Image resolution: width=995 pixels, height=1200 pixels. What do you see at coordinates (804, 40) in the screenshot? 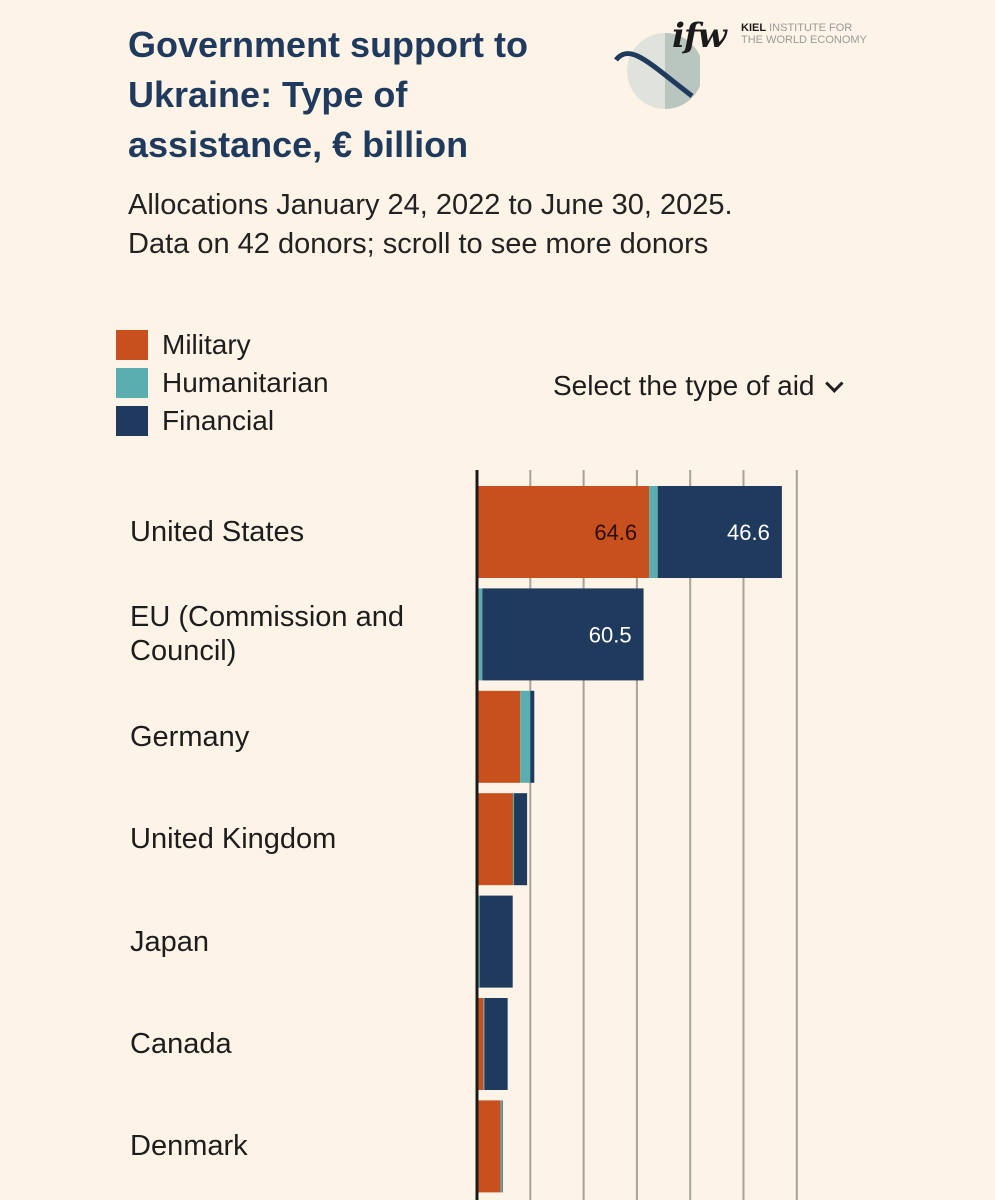
I see `logo-org-line2: THE WORLD ECONOMY` at bounding box center [804, 40].